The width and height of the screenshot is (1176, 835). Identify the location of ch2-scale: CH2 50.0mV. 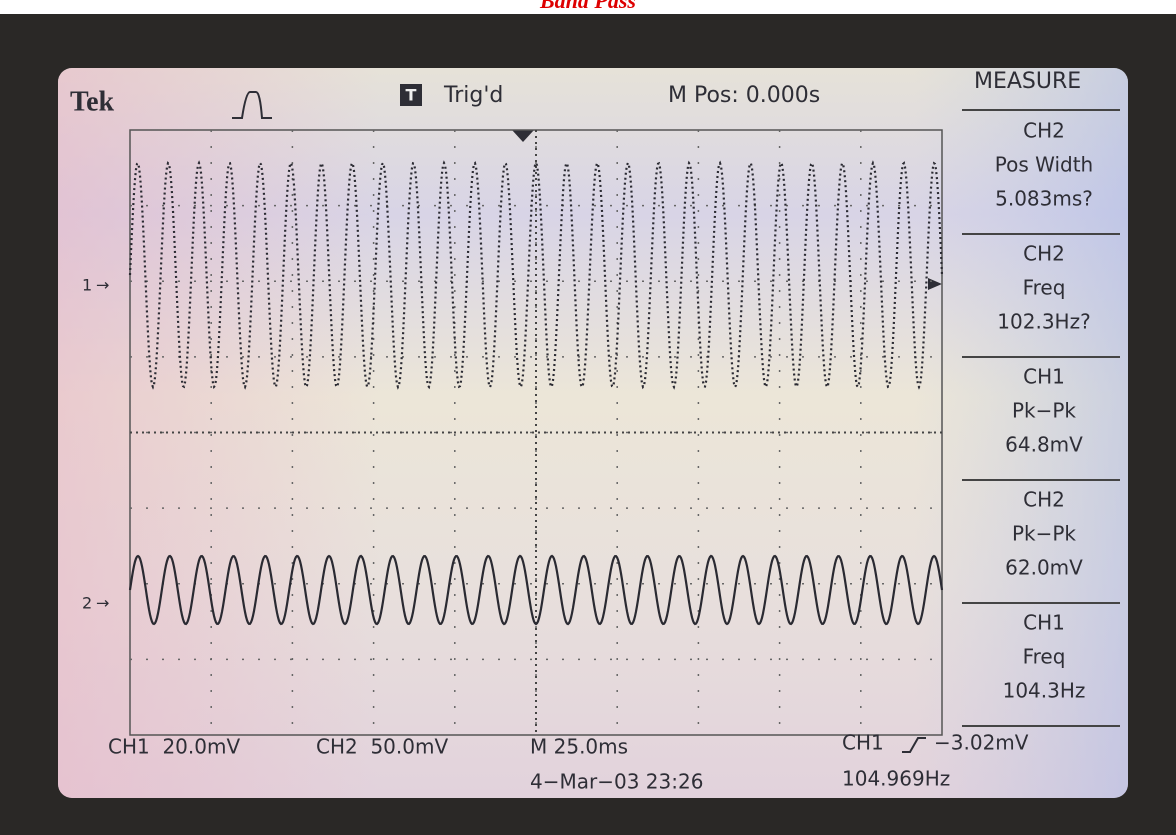
(382, 747).